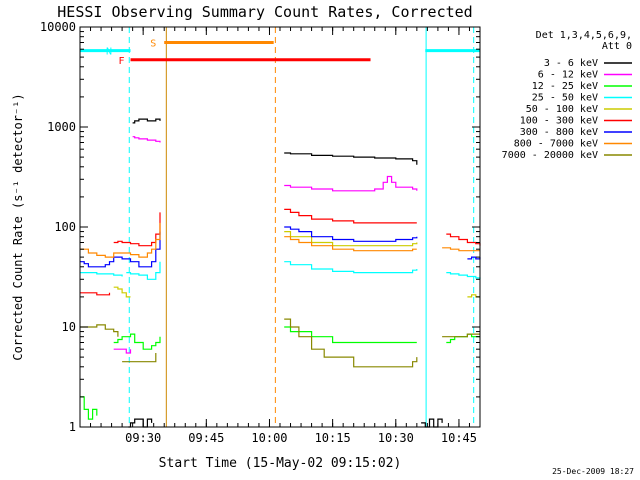 The width and height of the screenshot is (640, 480). Describe the element at coordinates (58, 27) in the screenshot. I see `y-tick-label-4: 10000` at that location.